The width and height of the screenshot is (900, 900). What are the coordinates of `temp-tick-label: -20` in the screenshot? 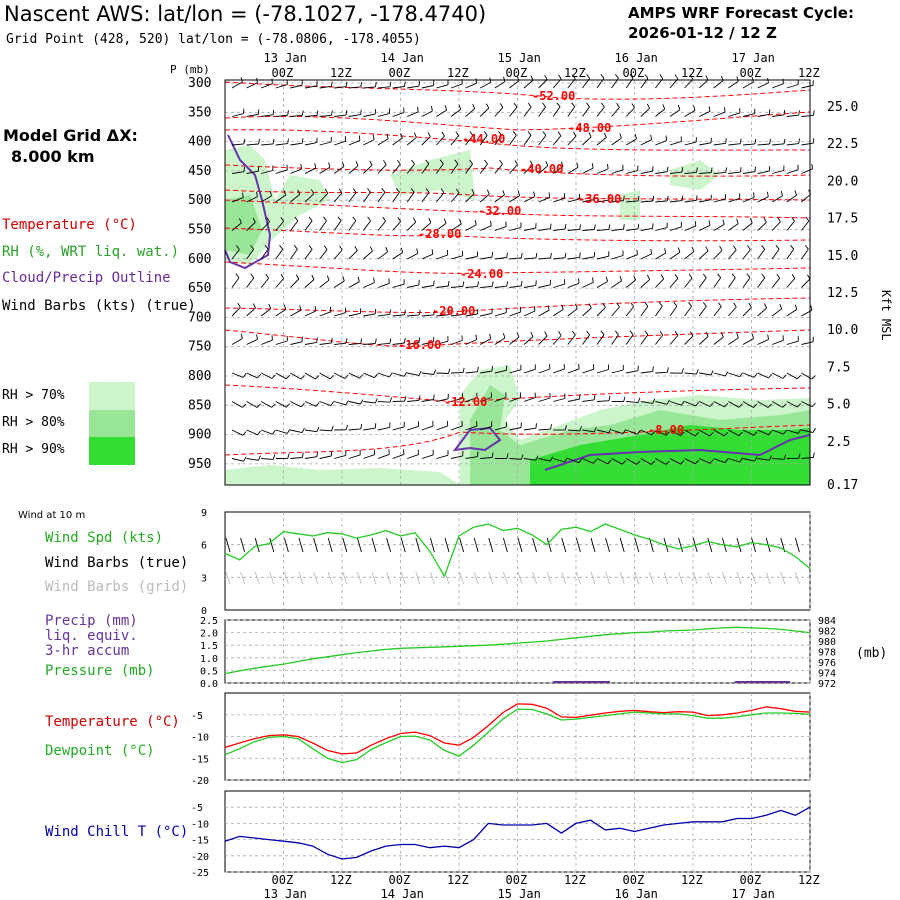 It's located at (200, 781).